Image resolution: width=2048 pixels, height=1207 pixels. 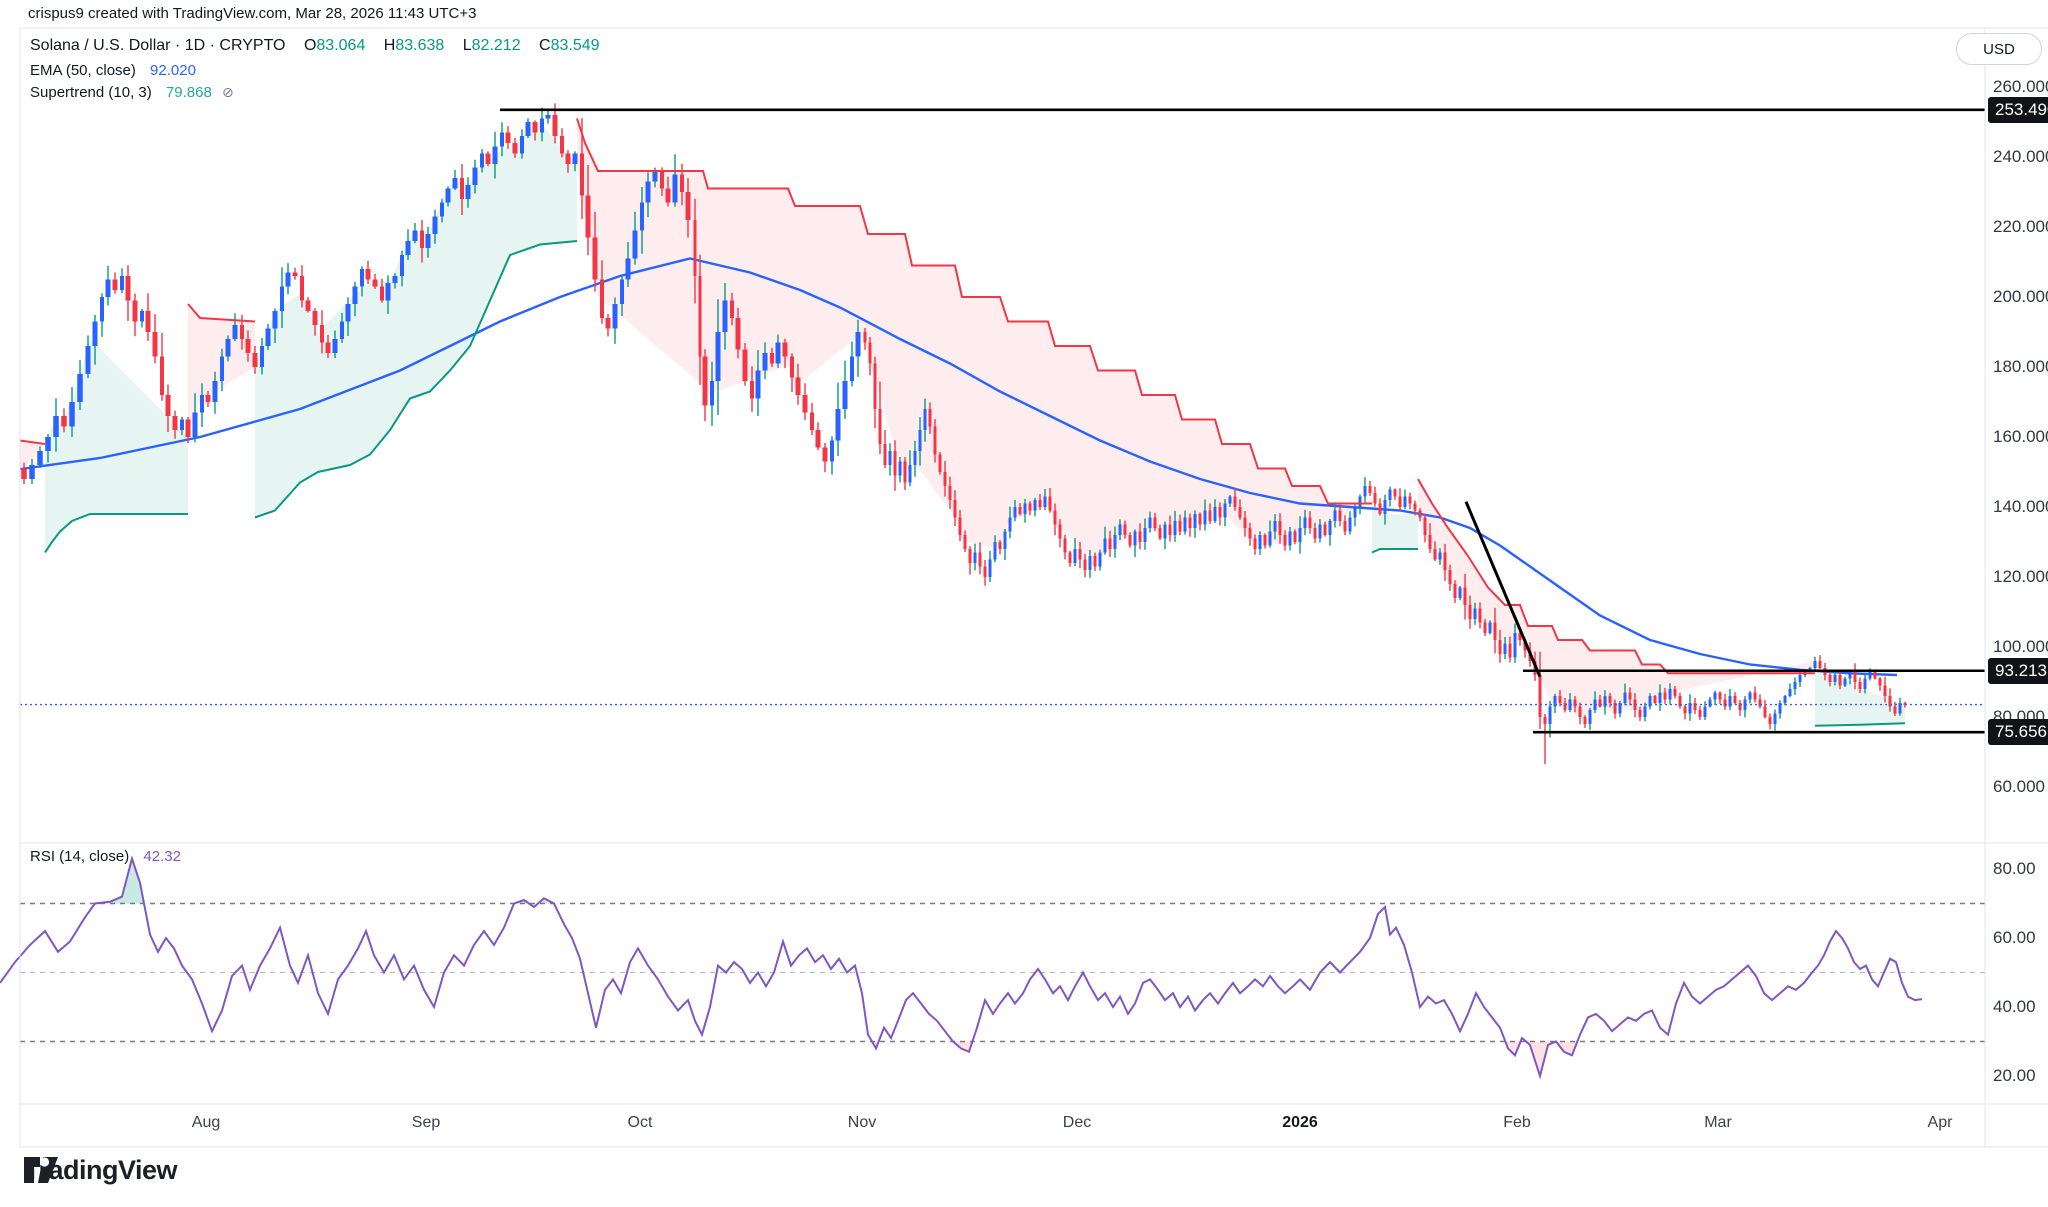 What do you see at coordinates (188, 92) in the screenshot?
I see `supertrend-value: 79.868` at bounding box center [188, 92].